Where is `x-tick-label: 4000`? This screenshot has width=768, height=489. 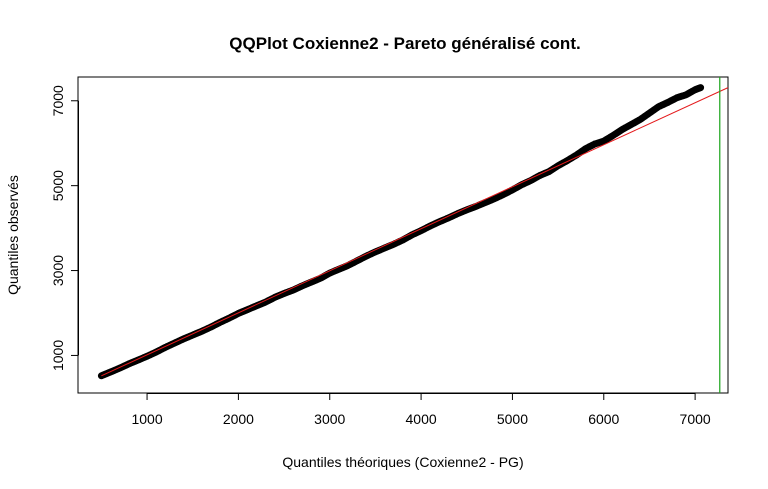 x-tick-label: 4000 is located at coordinates (421, 419).